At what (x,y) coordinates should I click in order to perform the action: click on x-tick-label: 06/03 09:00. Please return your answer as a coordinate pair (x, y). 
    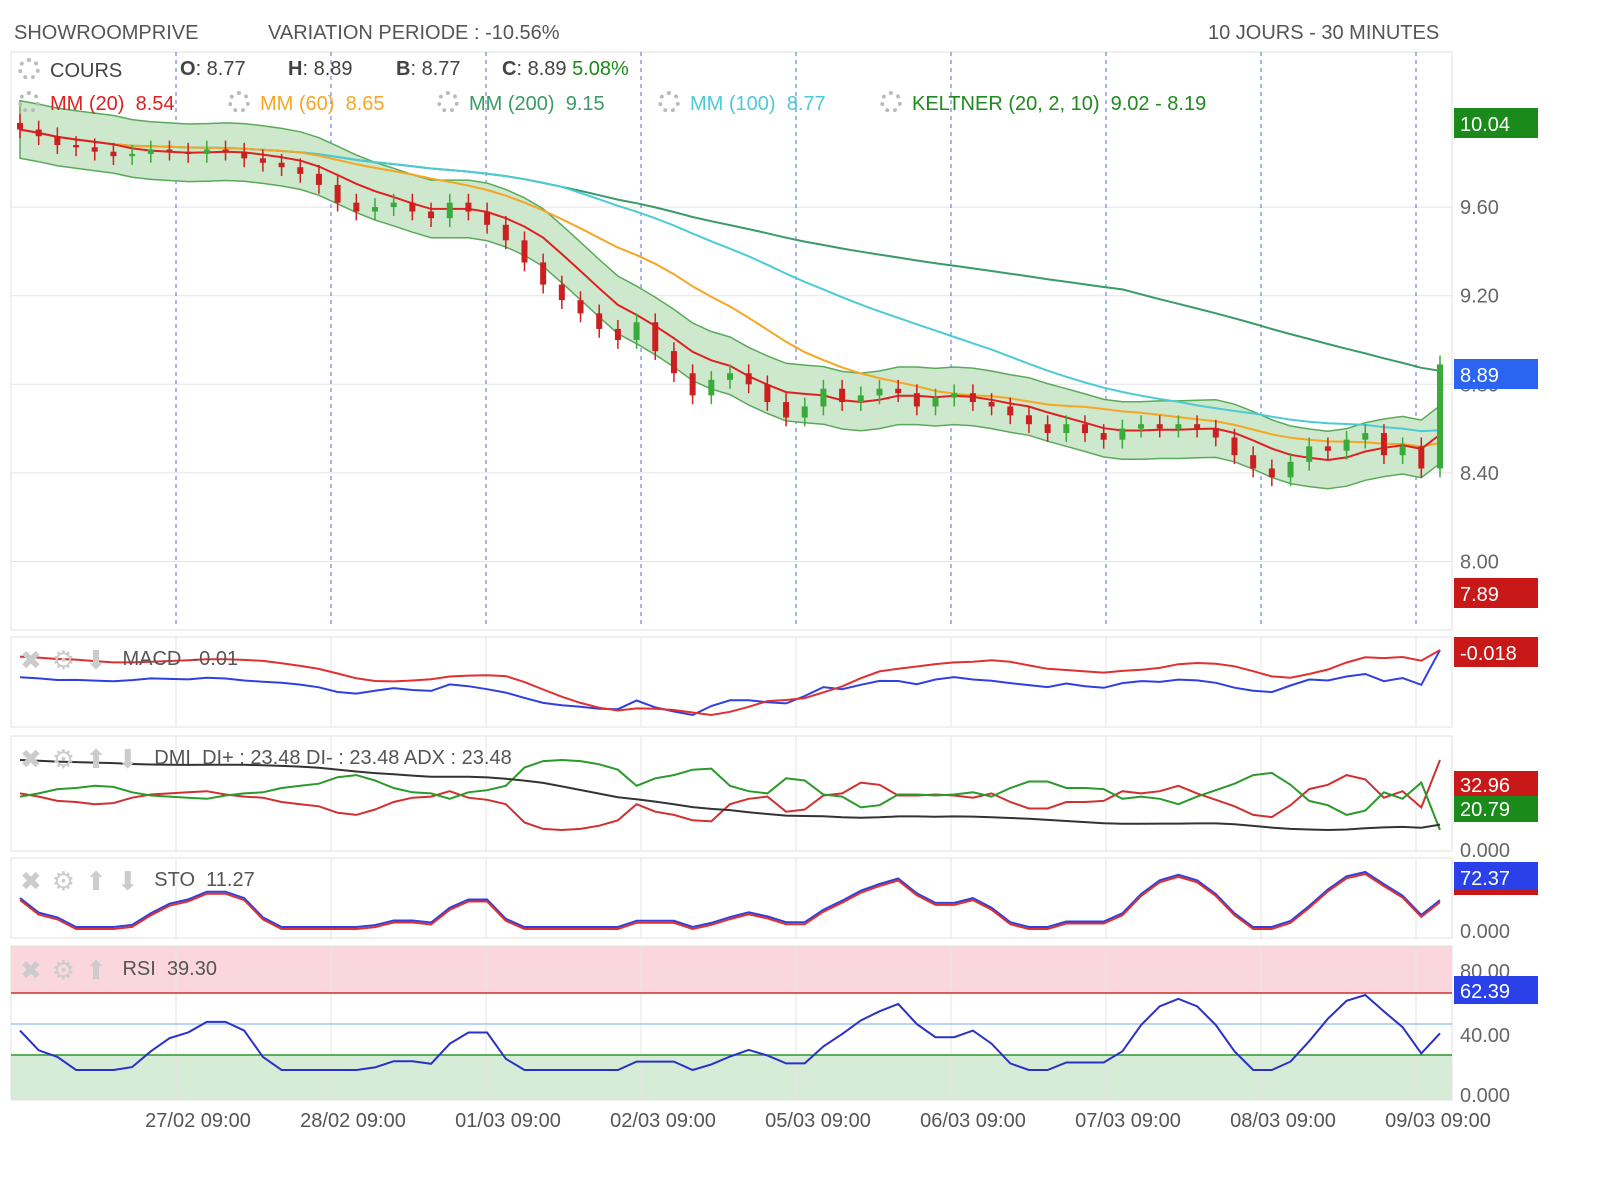
    Looking at the image, I should click on (973, 1121).